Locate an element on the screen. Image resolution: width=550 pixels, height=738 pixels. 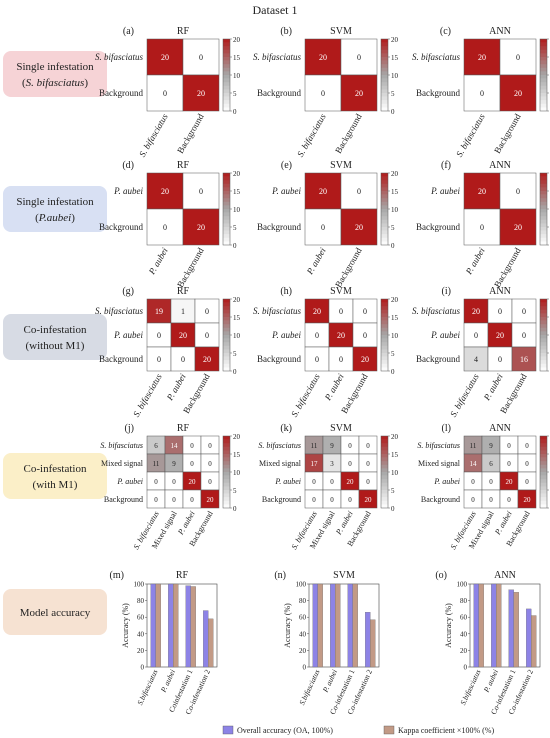
colorbar-tick-label: 10 is located at coordinates (237, 473).